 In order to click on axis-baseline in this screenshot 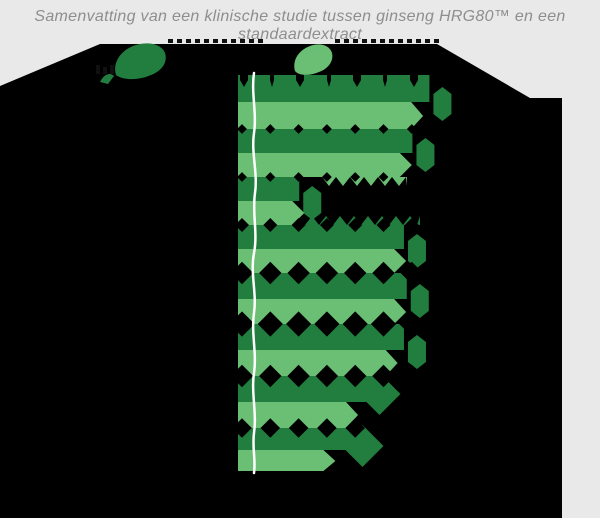, I will do `click(254, 273)`.